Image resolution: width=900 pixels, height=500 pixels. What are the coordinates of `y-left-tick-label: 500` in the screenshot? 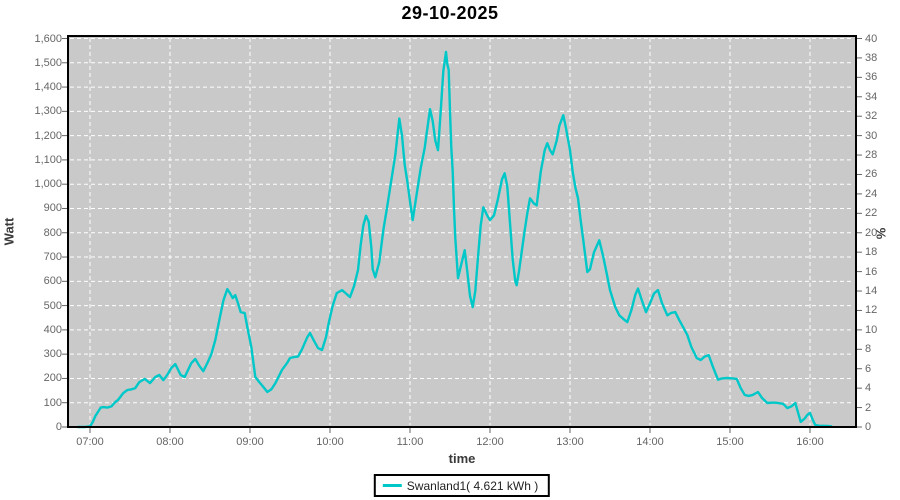 It's located at (52, 305).